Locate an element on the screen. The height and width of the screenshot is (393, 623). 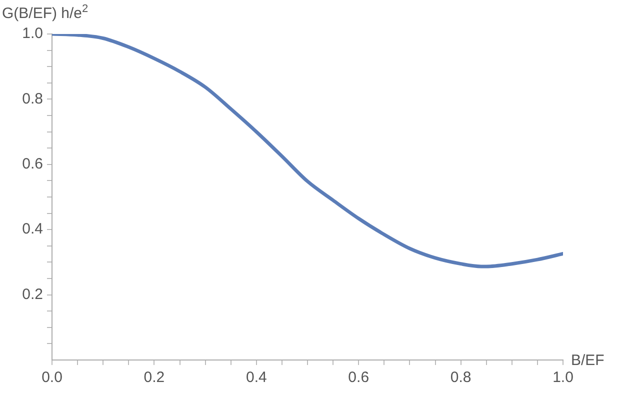
x-tick-label: 0.4 is located at coordinates (256, 377).